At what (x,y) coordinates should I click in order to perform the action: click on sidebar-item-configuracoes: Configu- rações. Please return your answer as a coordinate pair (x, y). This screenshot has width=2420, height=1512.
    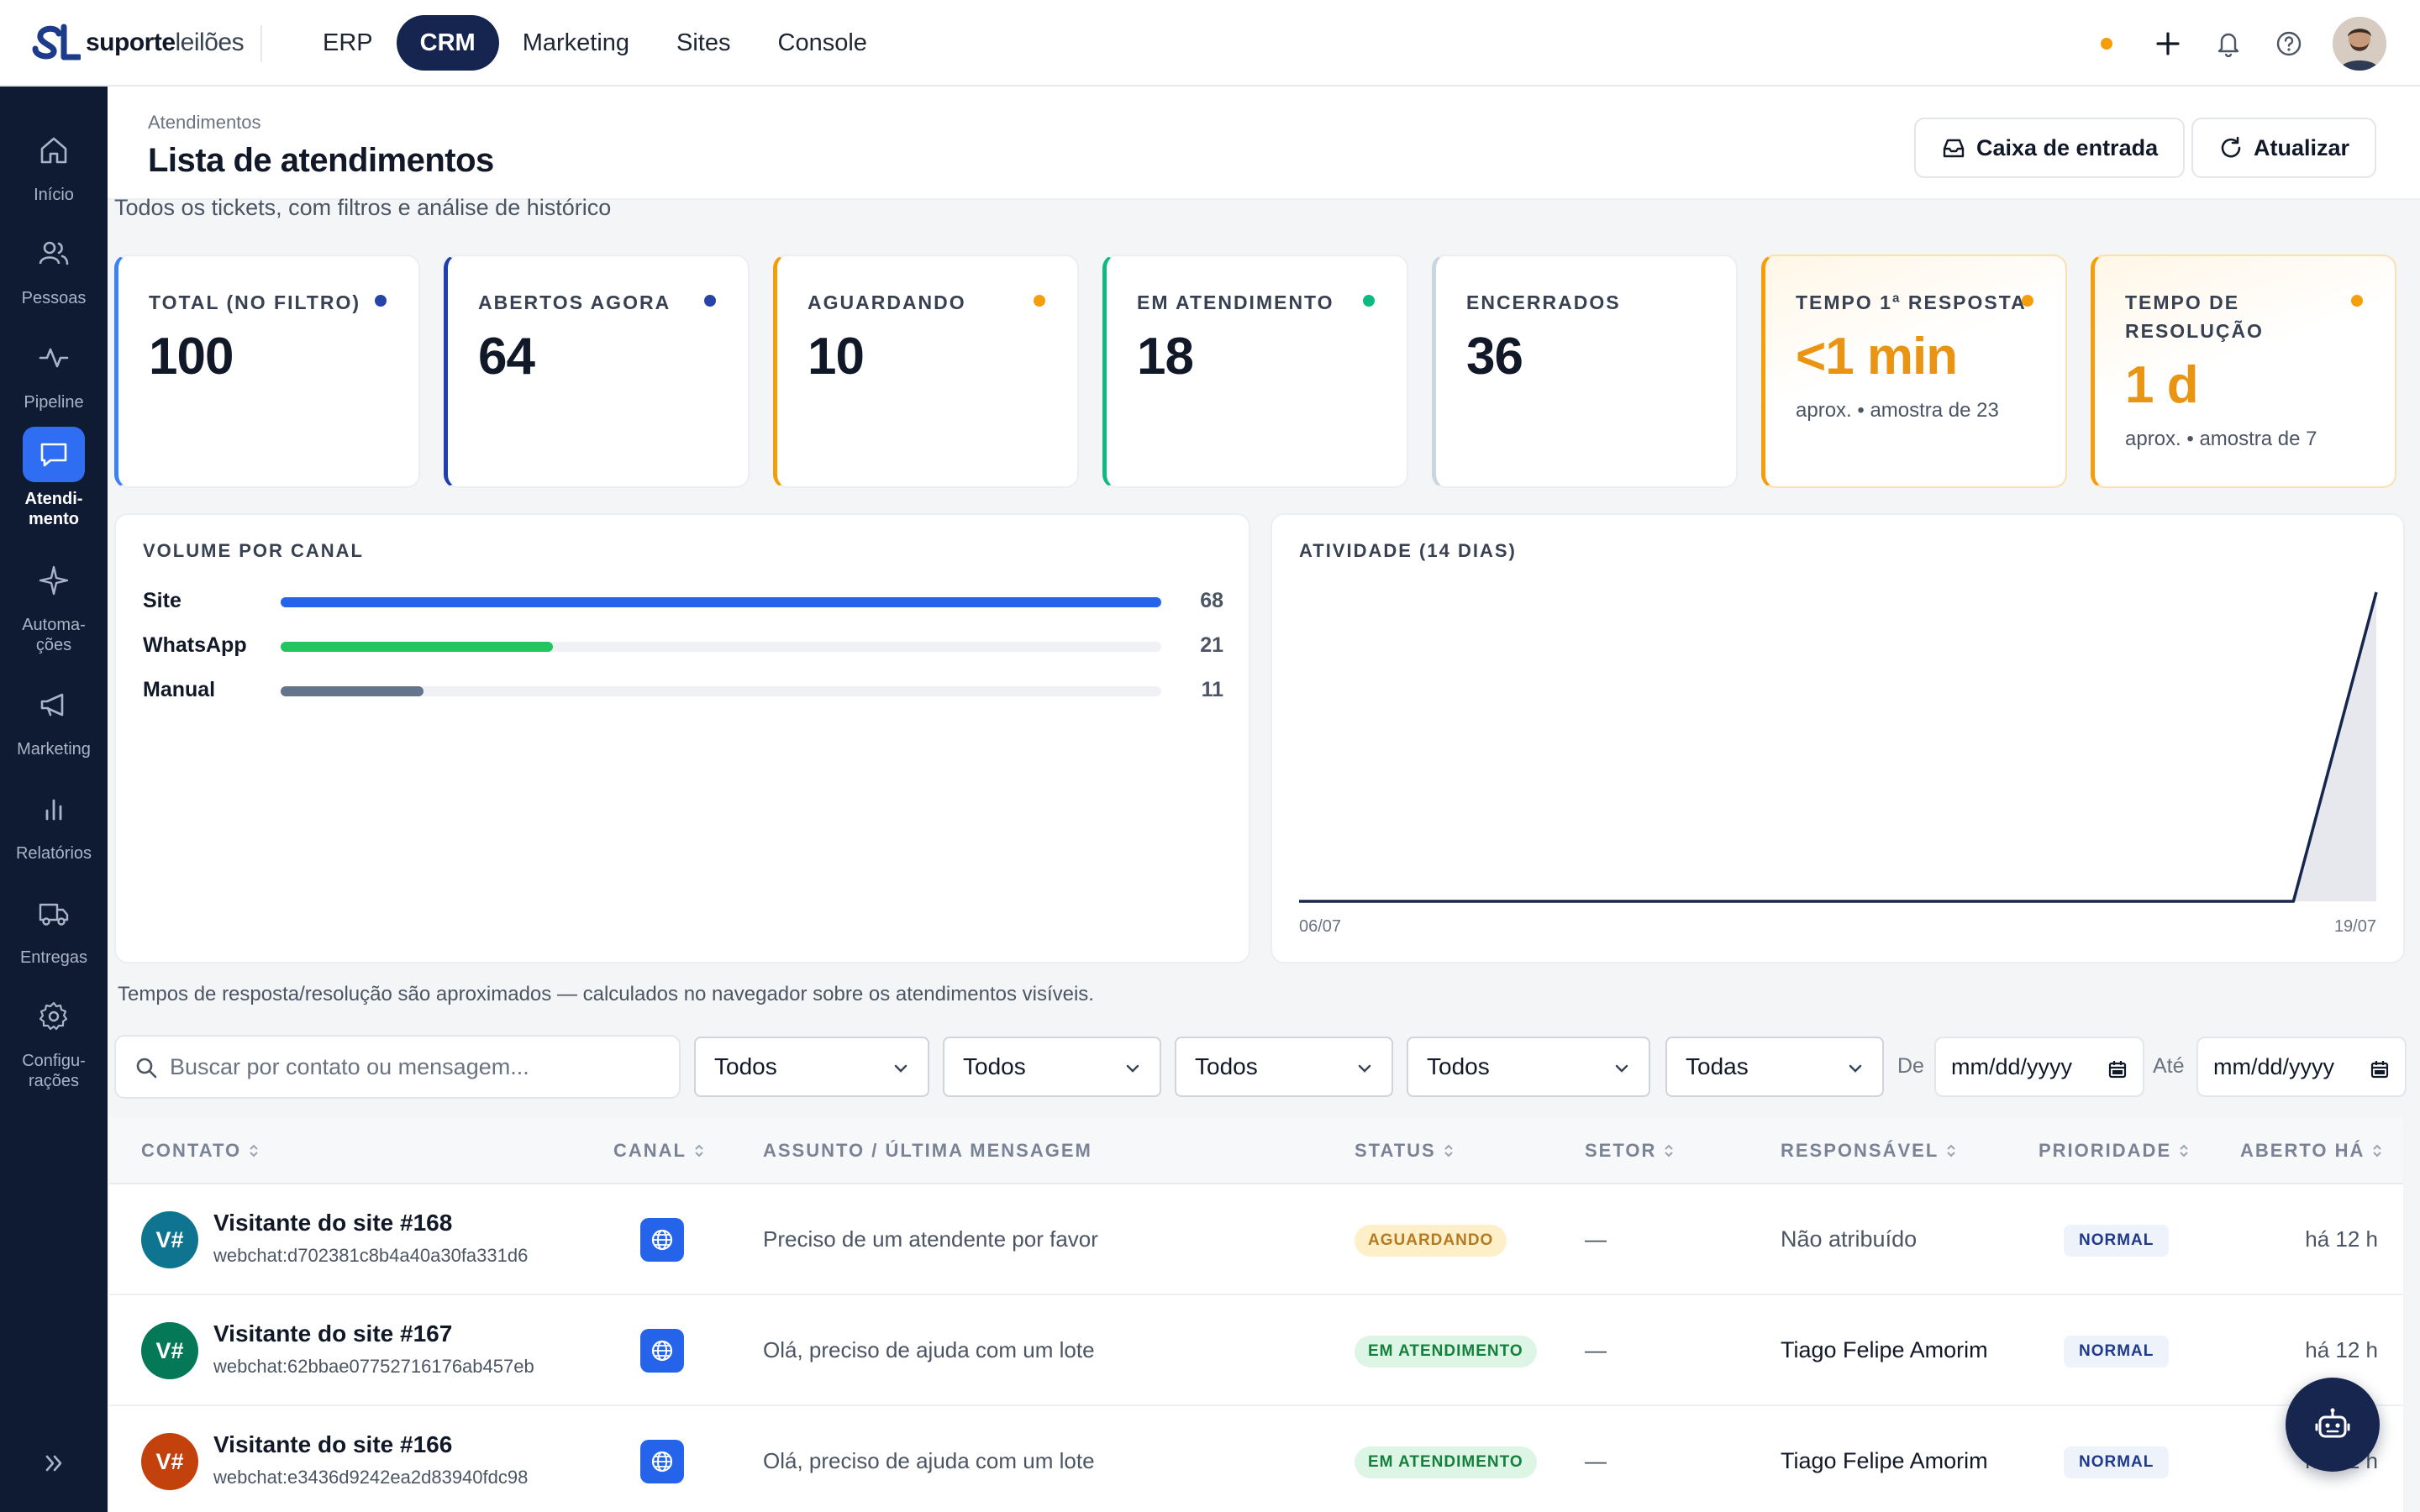
    Looking at the image, I should click on (54, 1040).